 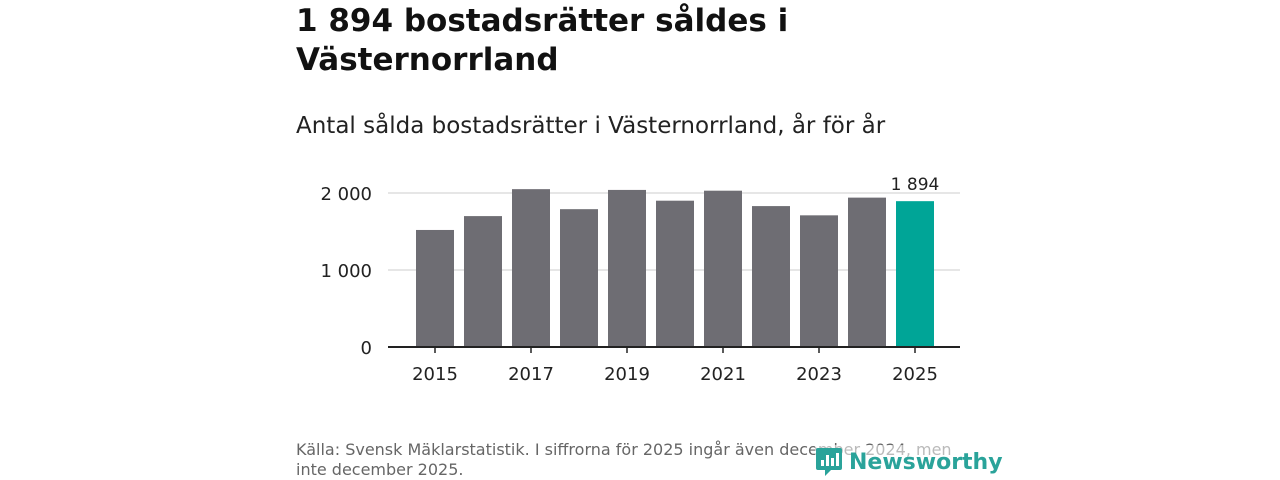 What do you see at coordinates (346, 271) in the screenshot?
I see `y-tick-label-1: 1 000` at bounding box center [346, 271].